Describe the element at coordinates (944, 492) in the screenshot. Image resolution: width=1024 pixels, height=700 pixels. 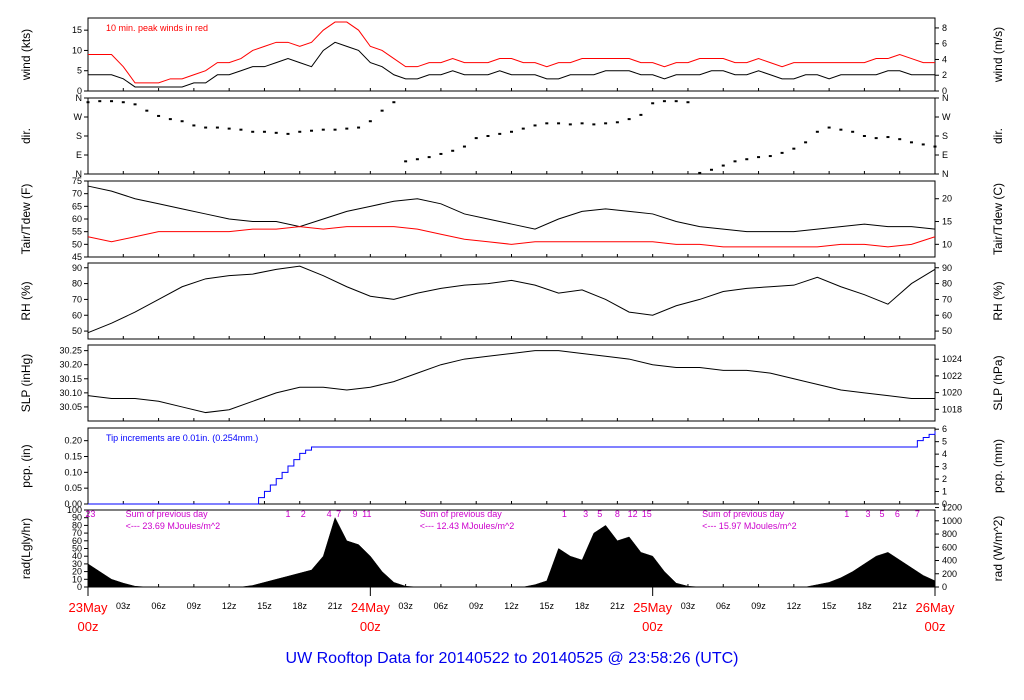
I see `pcp-y2tick-label: 1` at that location.